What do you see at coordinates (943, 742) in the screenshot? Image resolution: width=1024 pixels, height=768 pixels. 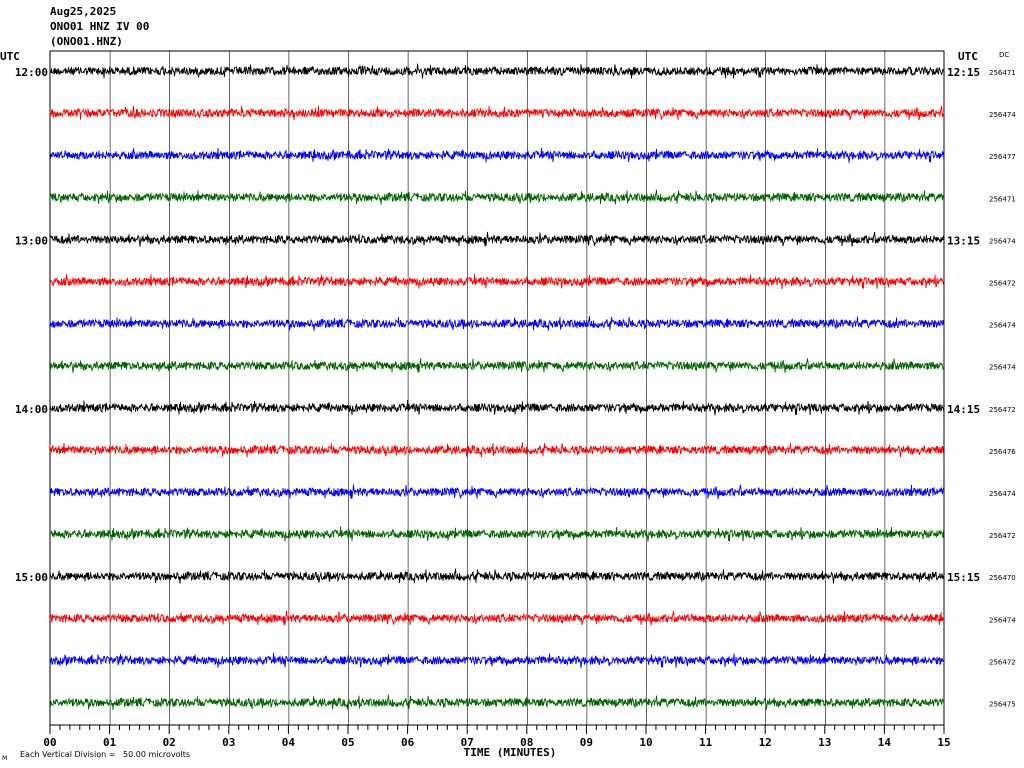 I see `x-tick-label: 15` at bounding box center [943, 742].